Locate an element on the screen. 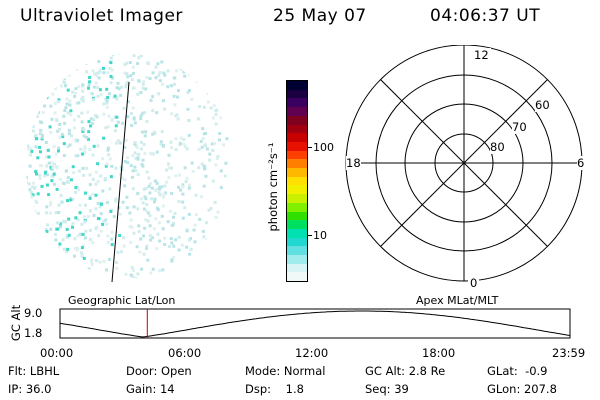  status-flt: Flt: LBHL is located at coordinates (34, 371).